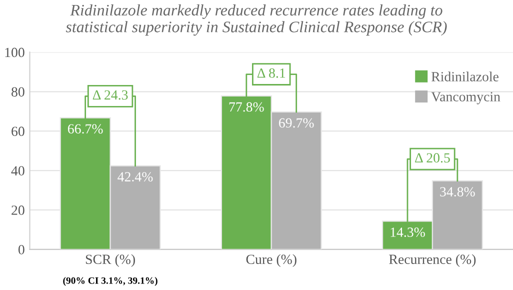 This screenshot has width=513, height=290. I want to click on x-tick-label: Recurrence (%), so click(432, 260).